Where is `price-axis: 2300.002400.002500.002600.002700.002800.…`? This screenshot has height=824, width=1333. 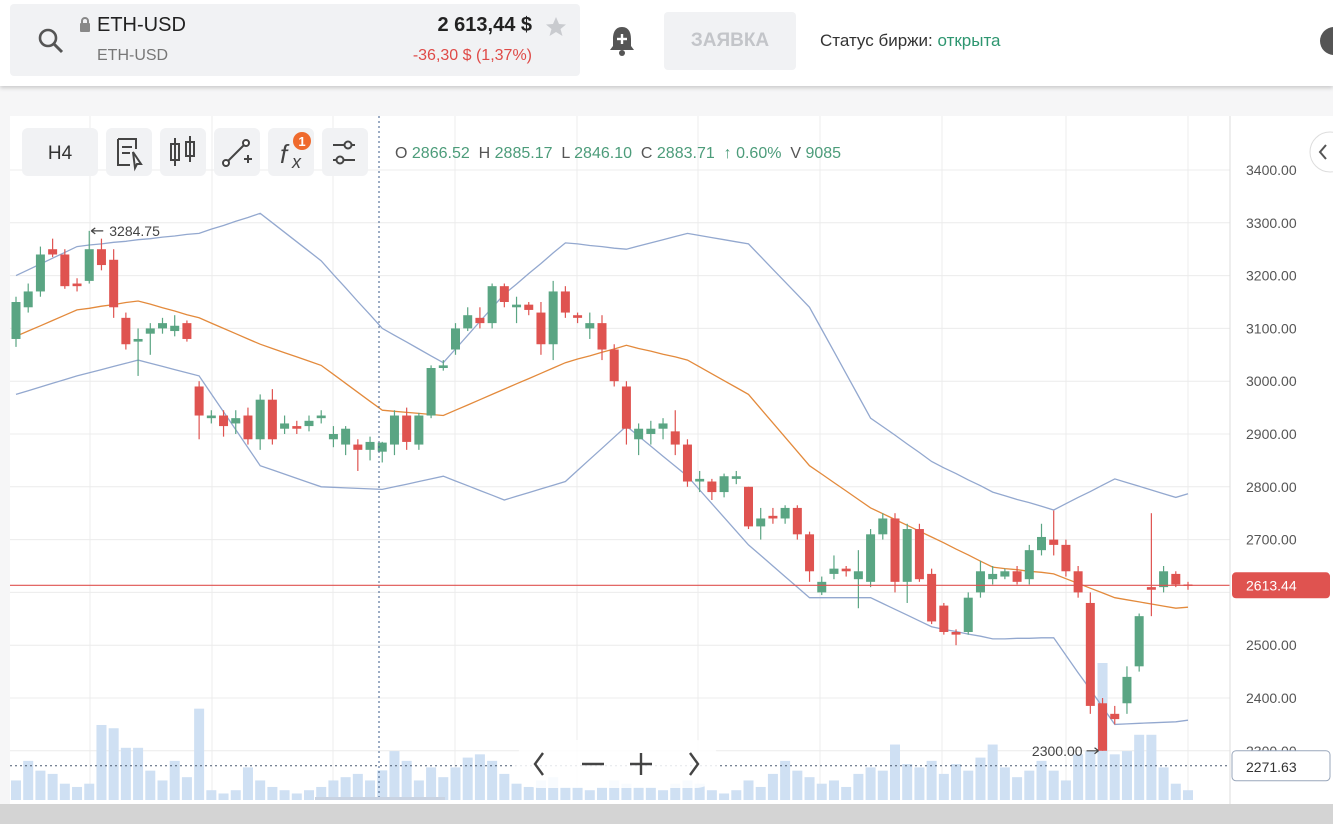
price-axis: 2300.002400.002500.002600.002700.002800.… is located at coordinates (1271, 460).